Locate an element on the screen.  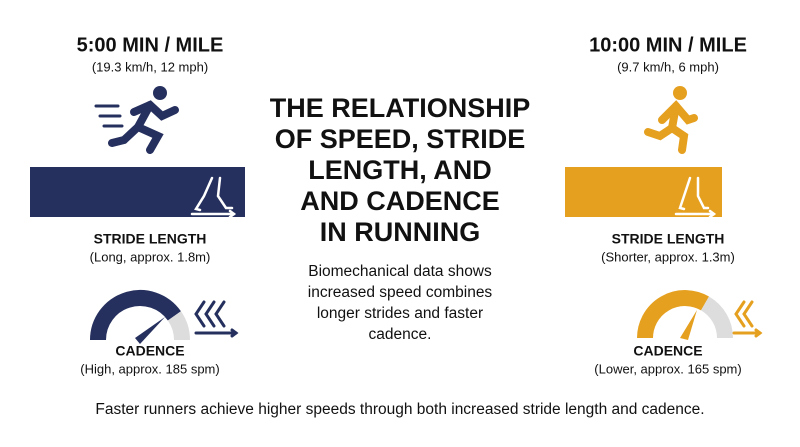
cadence-note: (High, approx. 185 spm) is located at coordinates (149, 368).